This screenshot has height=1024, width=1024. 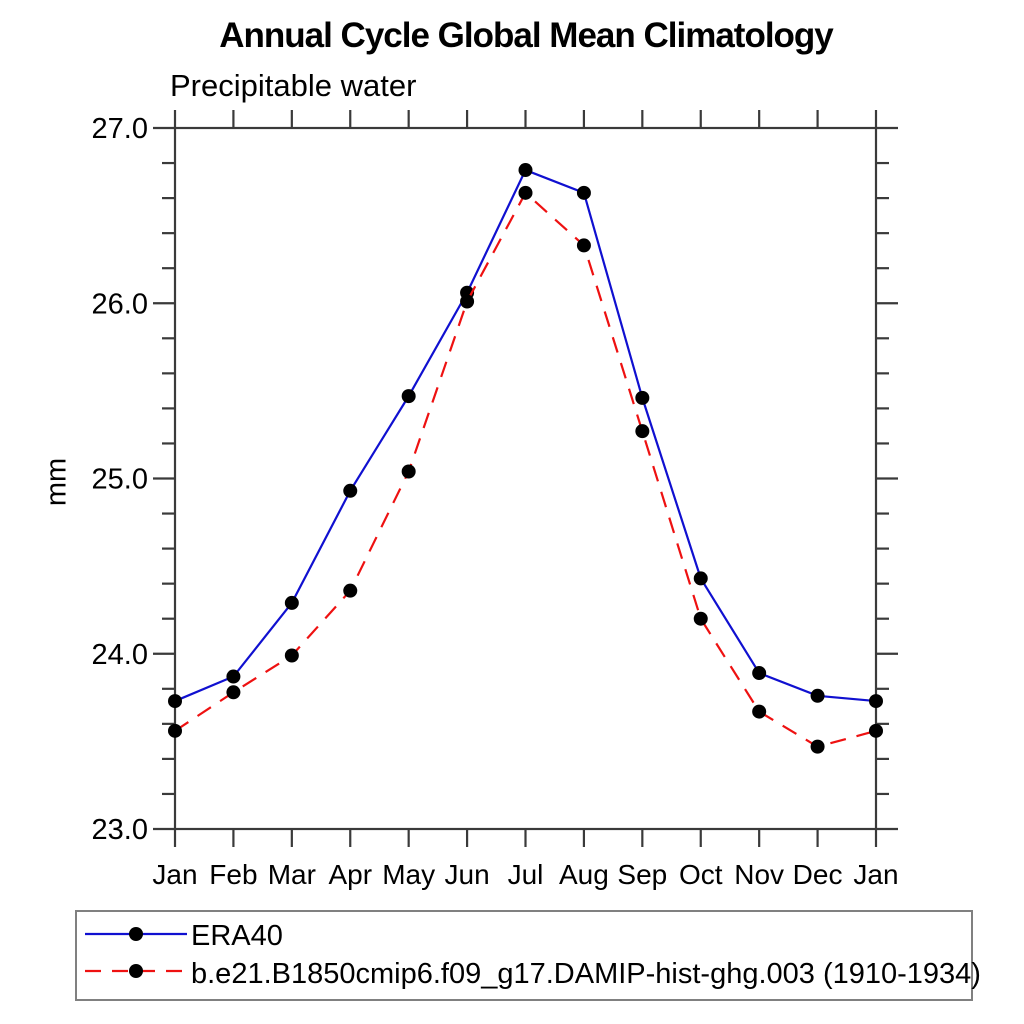 I want to click on x-tick-label: Aug, so click(x=584, y=874).